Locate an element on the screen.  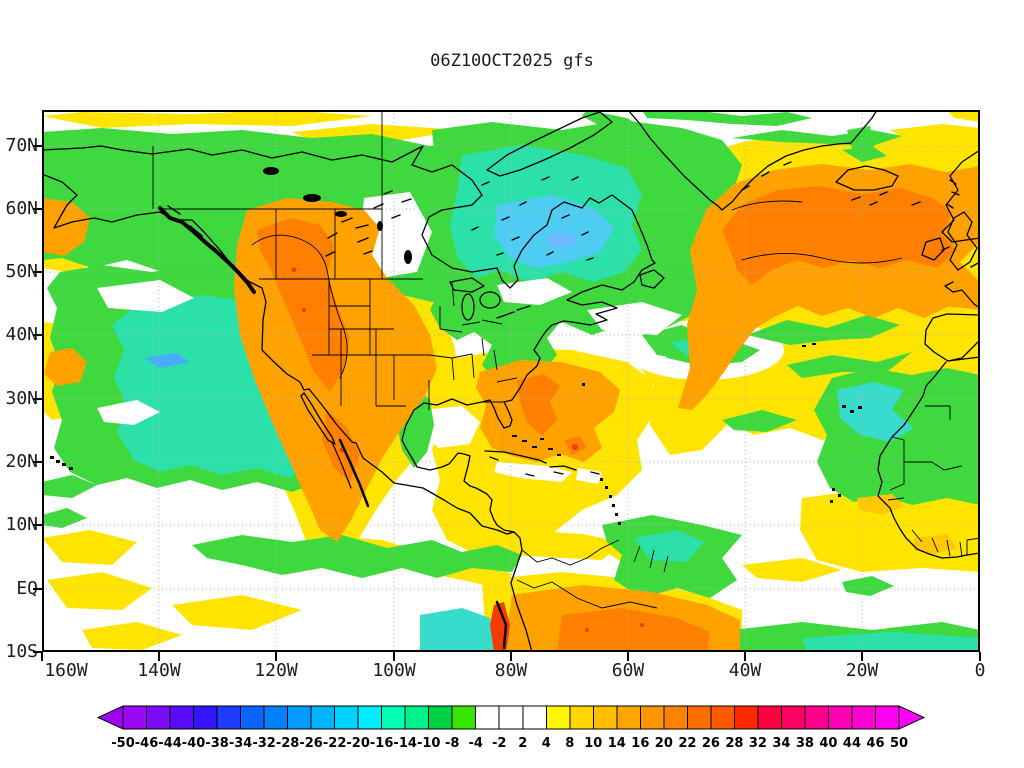
colorbar-tick-label: 10 is located at coordinates (593, 743).